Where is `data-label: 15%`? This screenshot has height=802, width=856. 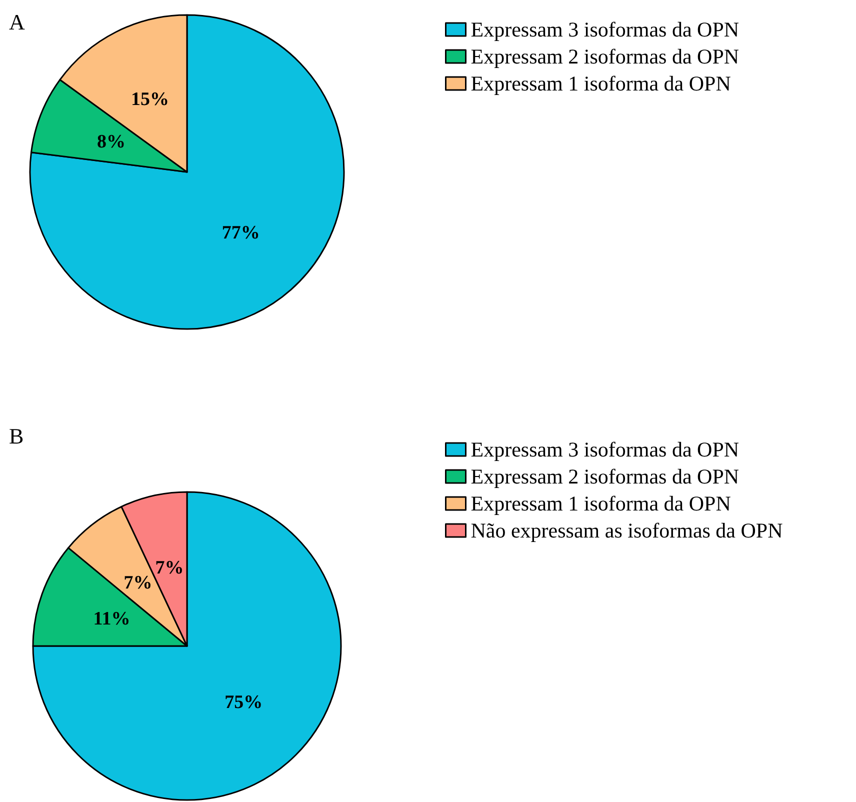 data-label: 15% is located at coordinates (150, 99).